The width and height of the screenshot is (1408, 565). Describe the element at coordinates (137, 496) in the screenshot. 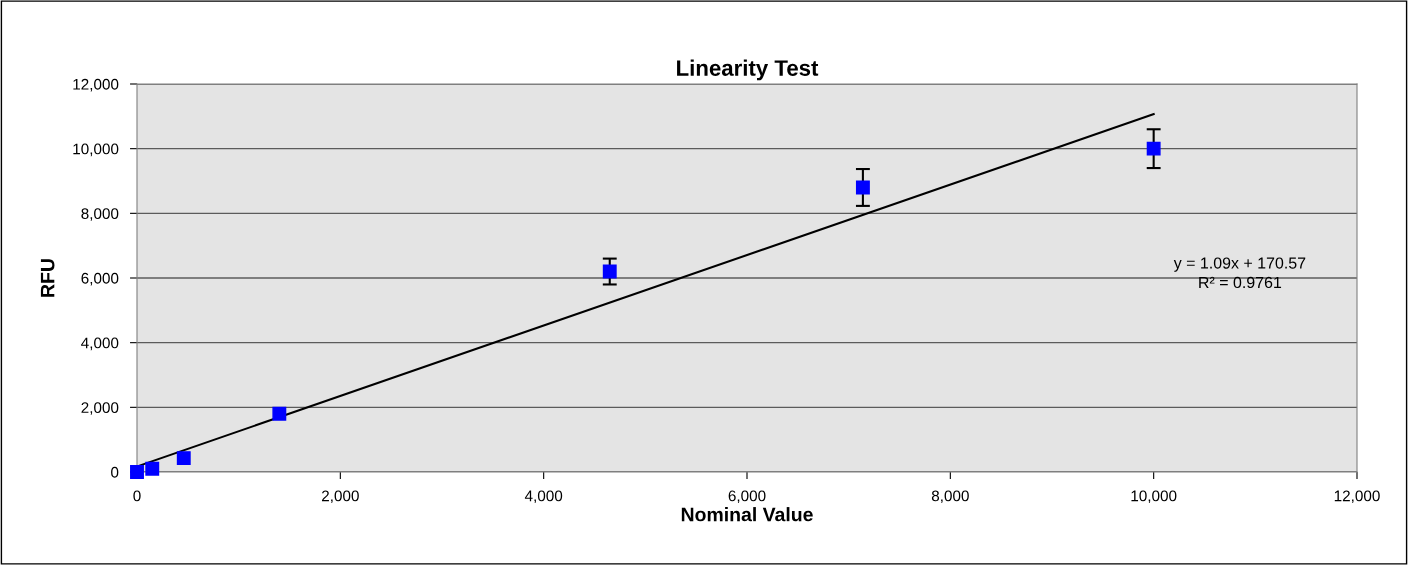

I see `x-tick-label: 0` at that location.